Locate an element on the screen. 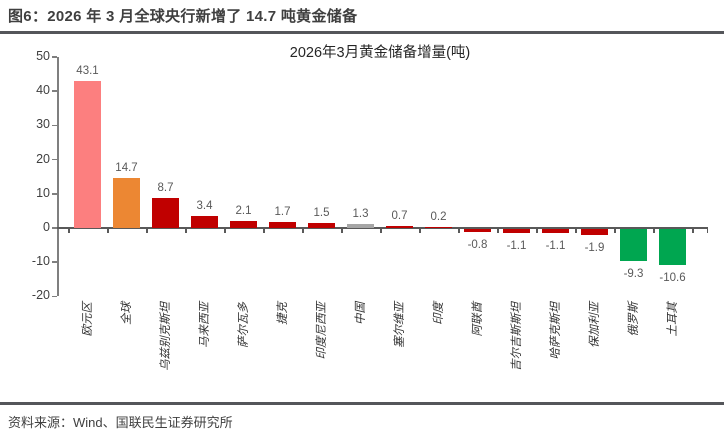 This screenshot has height=442, width=724. x-axis-label: 欧元区 is located at coordinates (87, 319).